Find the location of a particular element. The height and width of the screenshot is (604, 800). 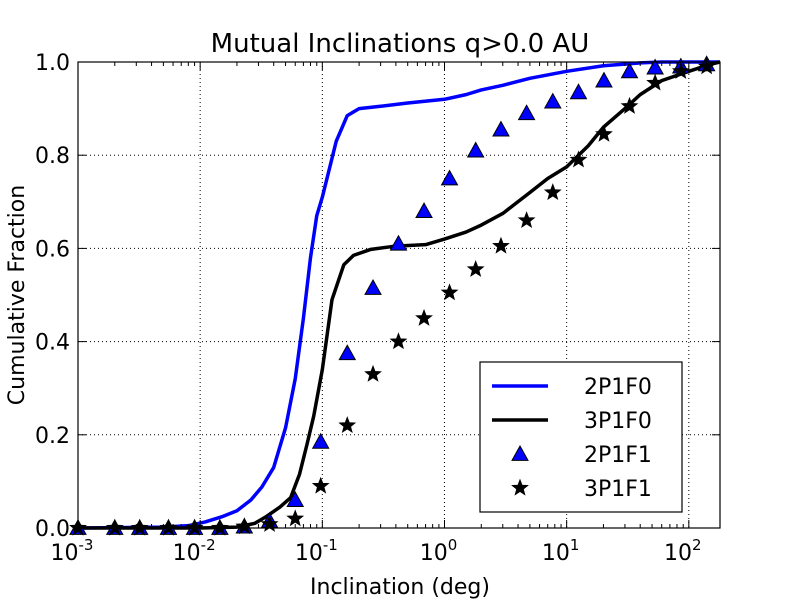

x-tick-label: 10¹ is located at coordinates (561, 551).